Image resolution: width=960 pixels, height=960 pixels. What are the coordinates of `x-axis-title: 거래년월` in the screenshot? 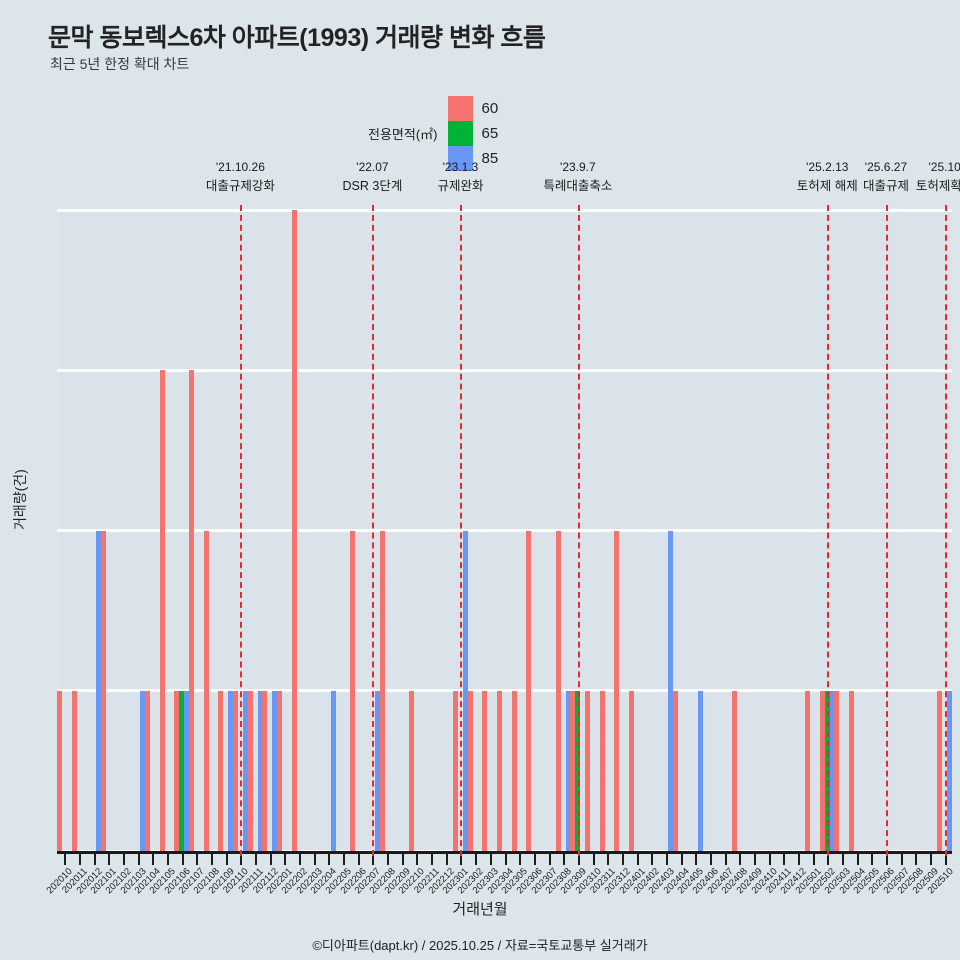 It's located at (480, 909).